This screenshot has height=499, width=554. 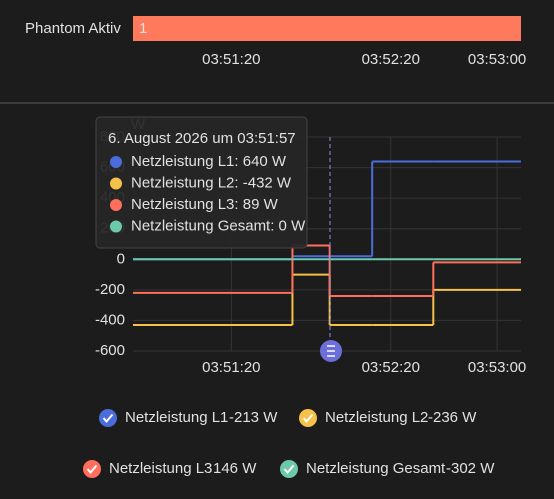 What do you see at coordinates (209, 161) in the screenshot?
I see `tooltip-entry: Netzleistung L1: 640 W` at bounding box center [209, 161].